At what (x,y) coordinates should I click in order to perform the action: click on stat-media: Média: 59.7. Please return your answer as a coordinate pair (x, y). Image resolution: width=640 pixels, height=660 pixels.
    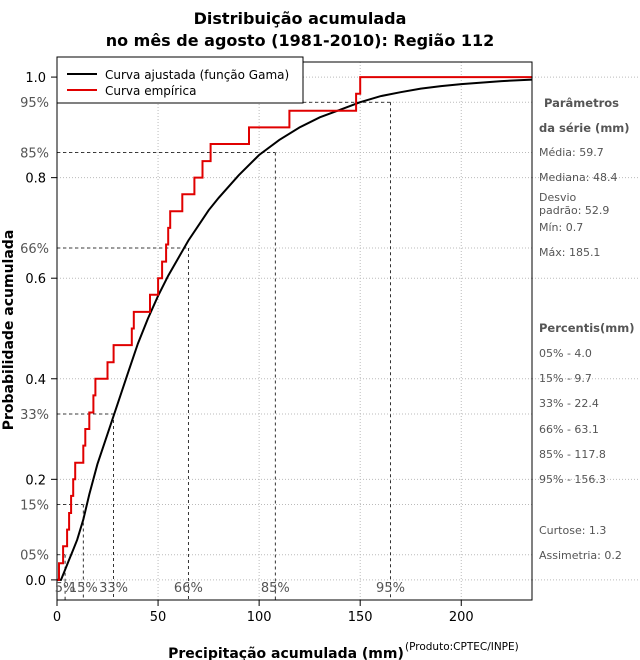
    Looking at the image, I should click on (571, 152).